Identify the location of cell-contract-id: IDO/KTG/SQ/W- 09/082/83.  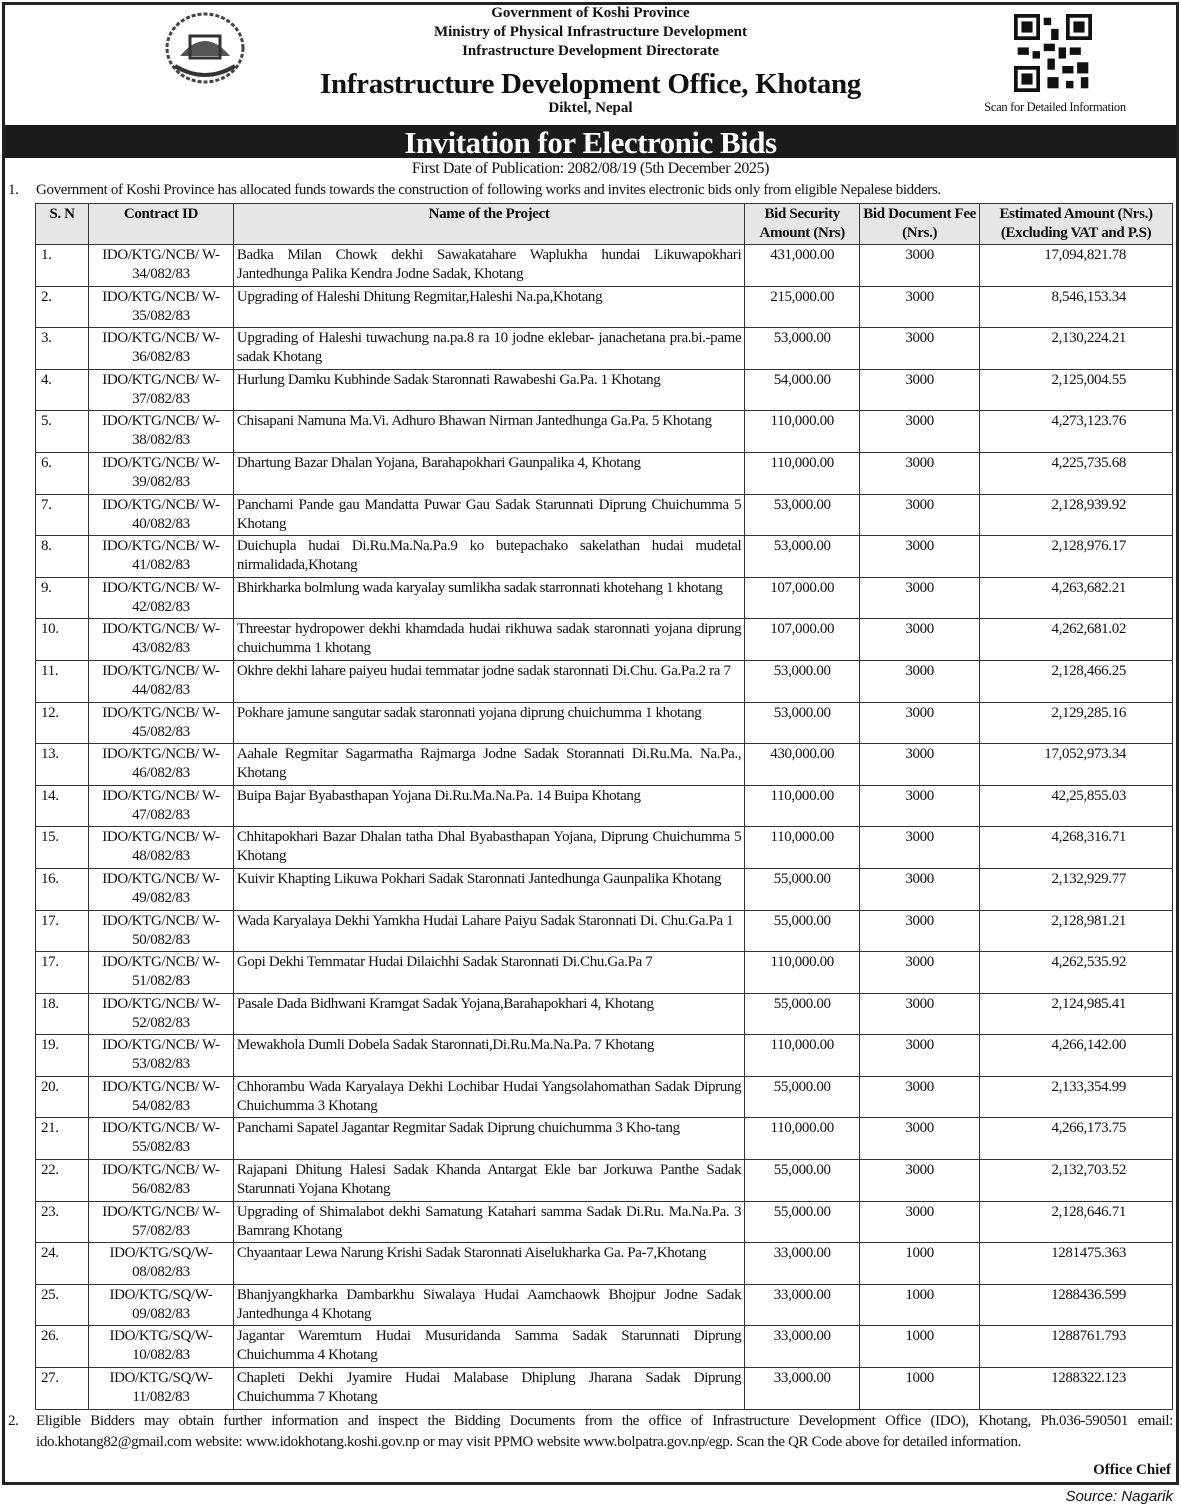
(160, 1305).